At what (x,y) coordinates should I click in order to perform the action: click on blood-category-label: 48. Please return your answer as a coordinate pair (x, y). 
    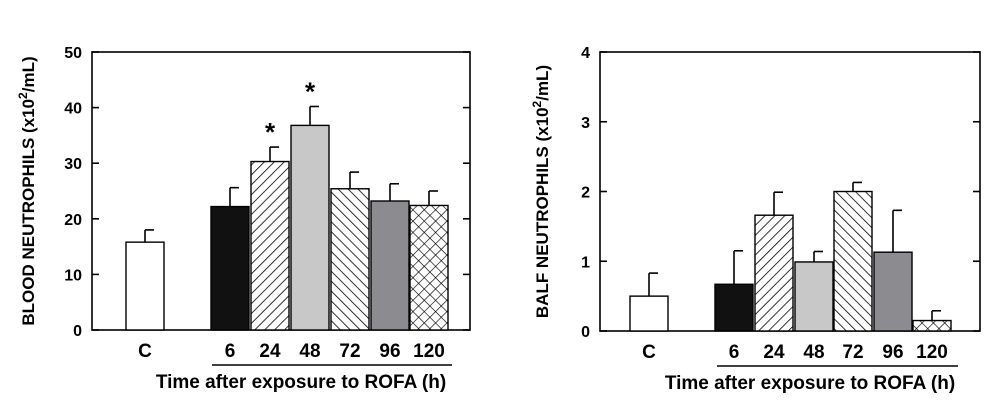
    Looking at the image, I should click on (309, 351).